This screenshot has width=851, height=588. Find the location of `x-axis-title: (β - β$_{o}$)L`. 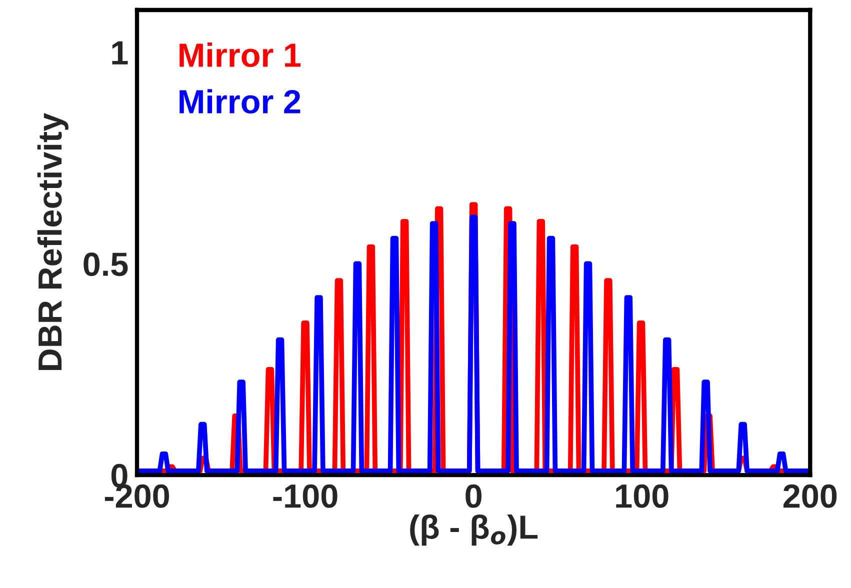

x-axis-title: (β - β$_{o}$)L is located at coordinates (474, 530).